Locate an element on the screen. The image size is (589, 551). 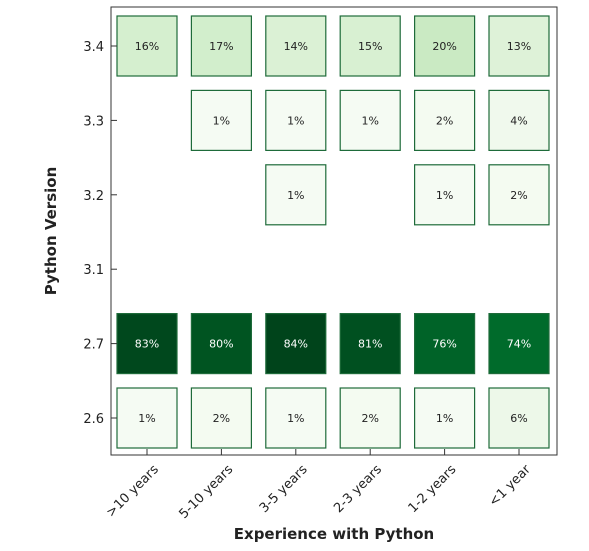
cell-value-label: 76% is located at coordinates (444, 344).